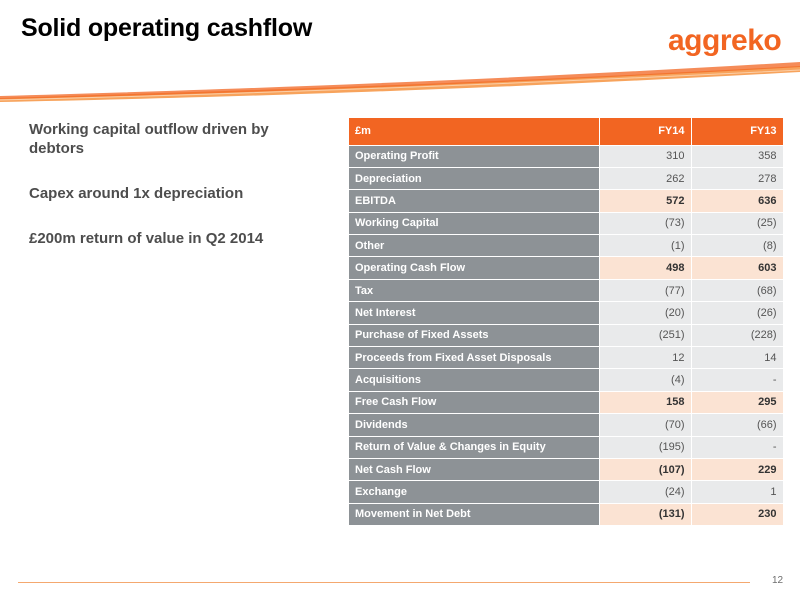 The image size is (800, 600). What do you see at coordinates (474, 403) in the screenshot?
I see `row-label: Free Cash Flow` at bounding box center [474, 403].